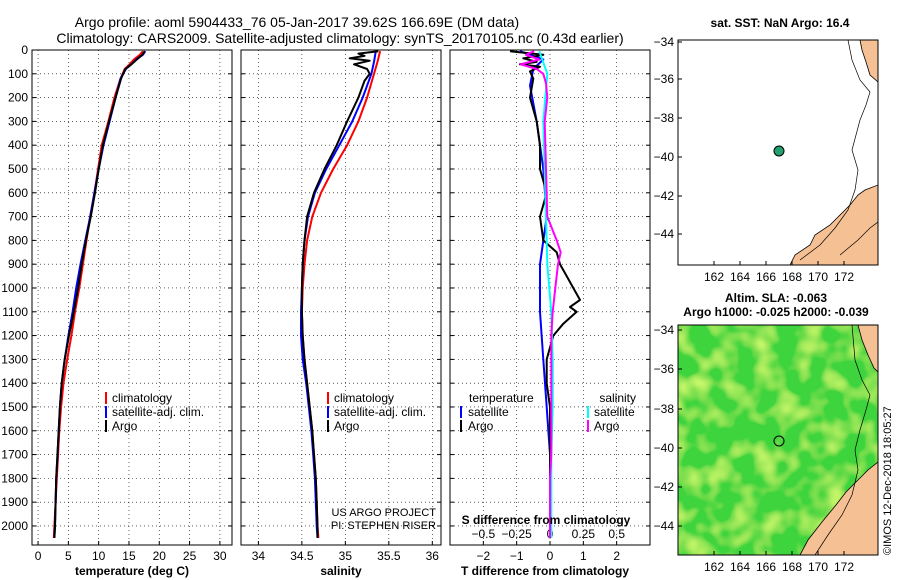 Image resolution: width=900 pixels, height=580 pixels. Describe the element at coordinates (190, 556) in the screenshot. I see `x-tick-label: 25` at that location.